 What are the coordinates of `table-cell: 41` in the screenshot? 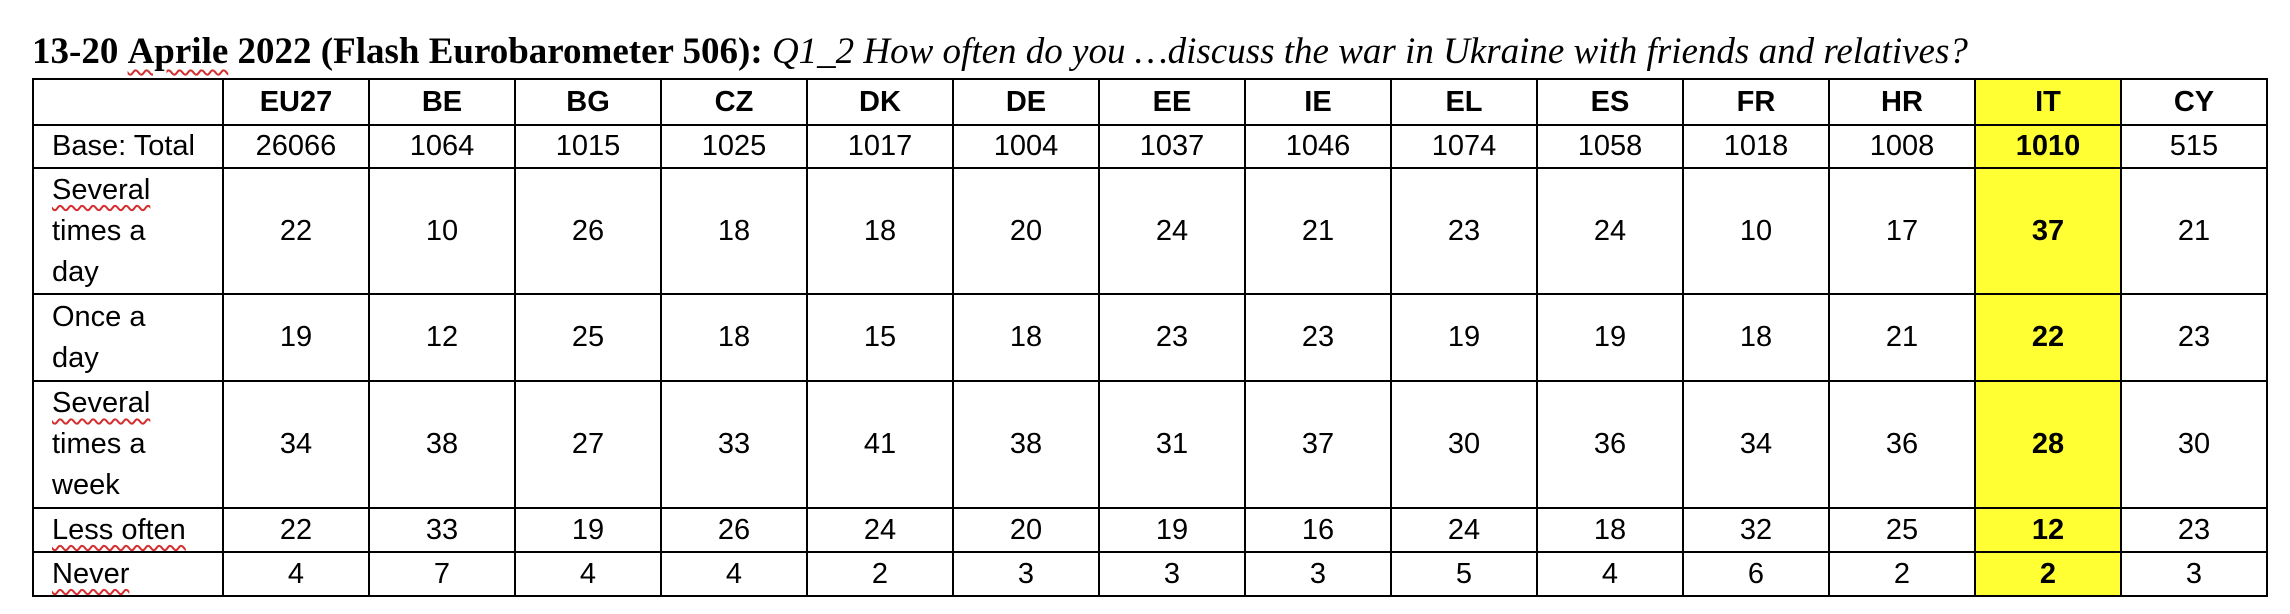 It's located at (880, 444).